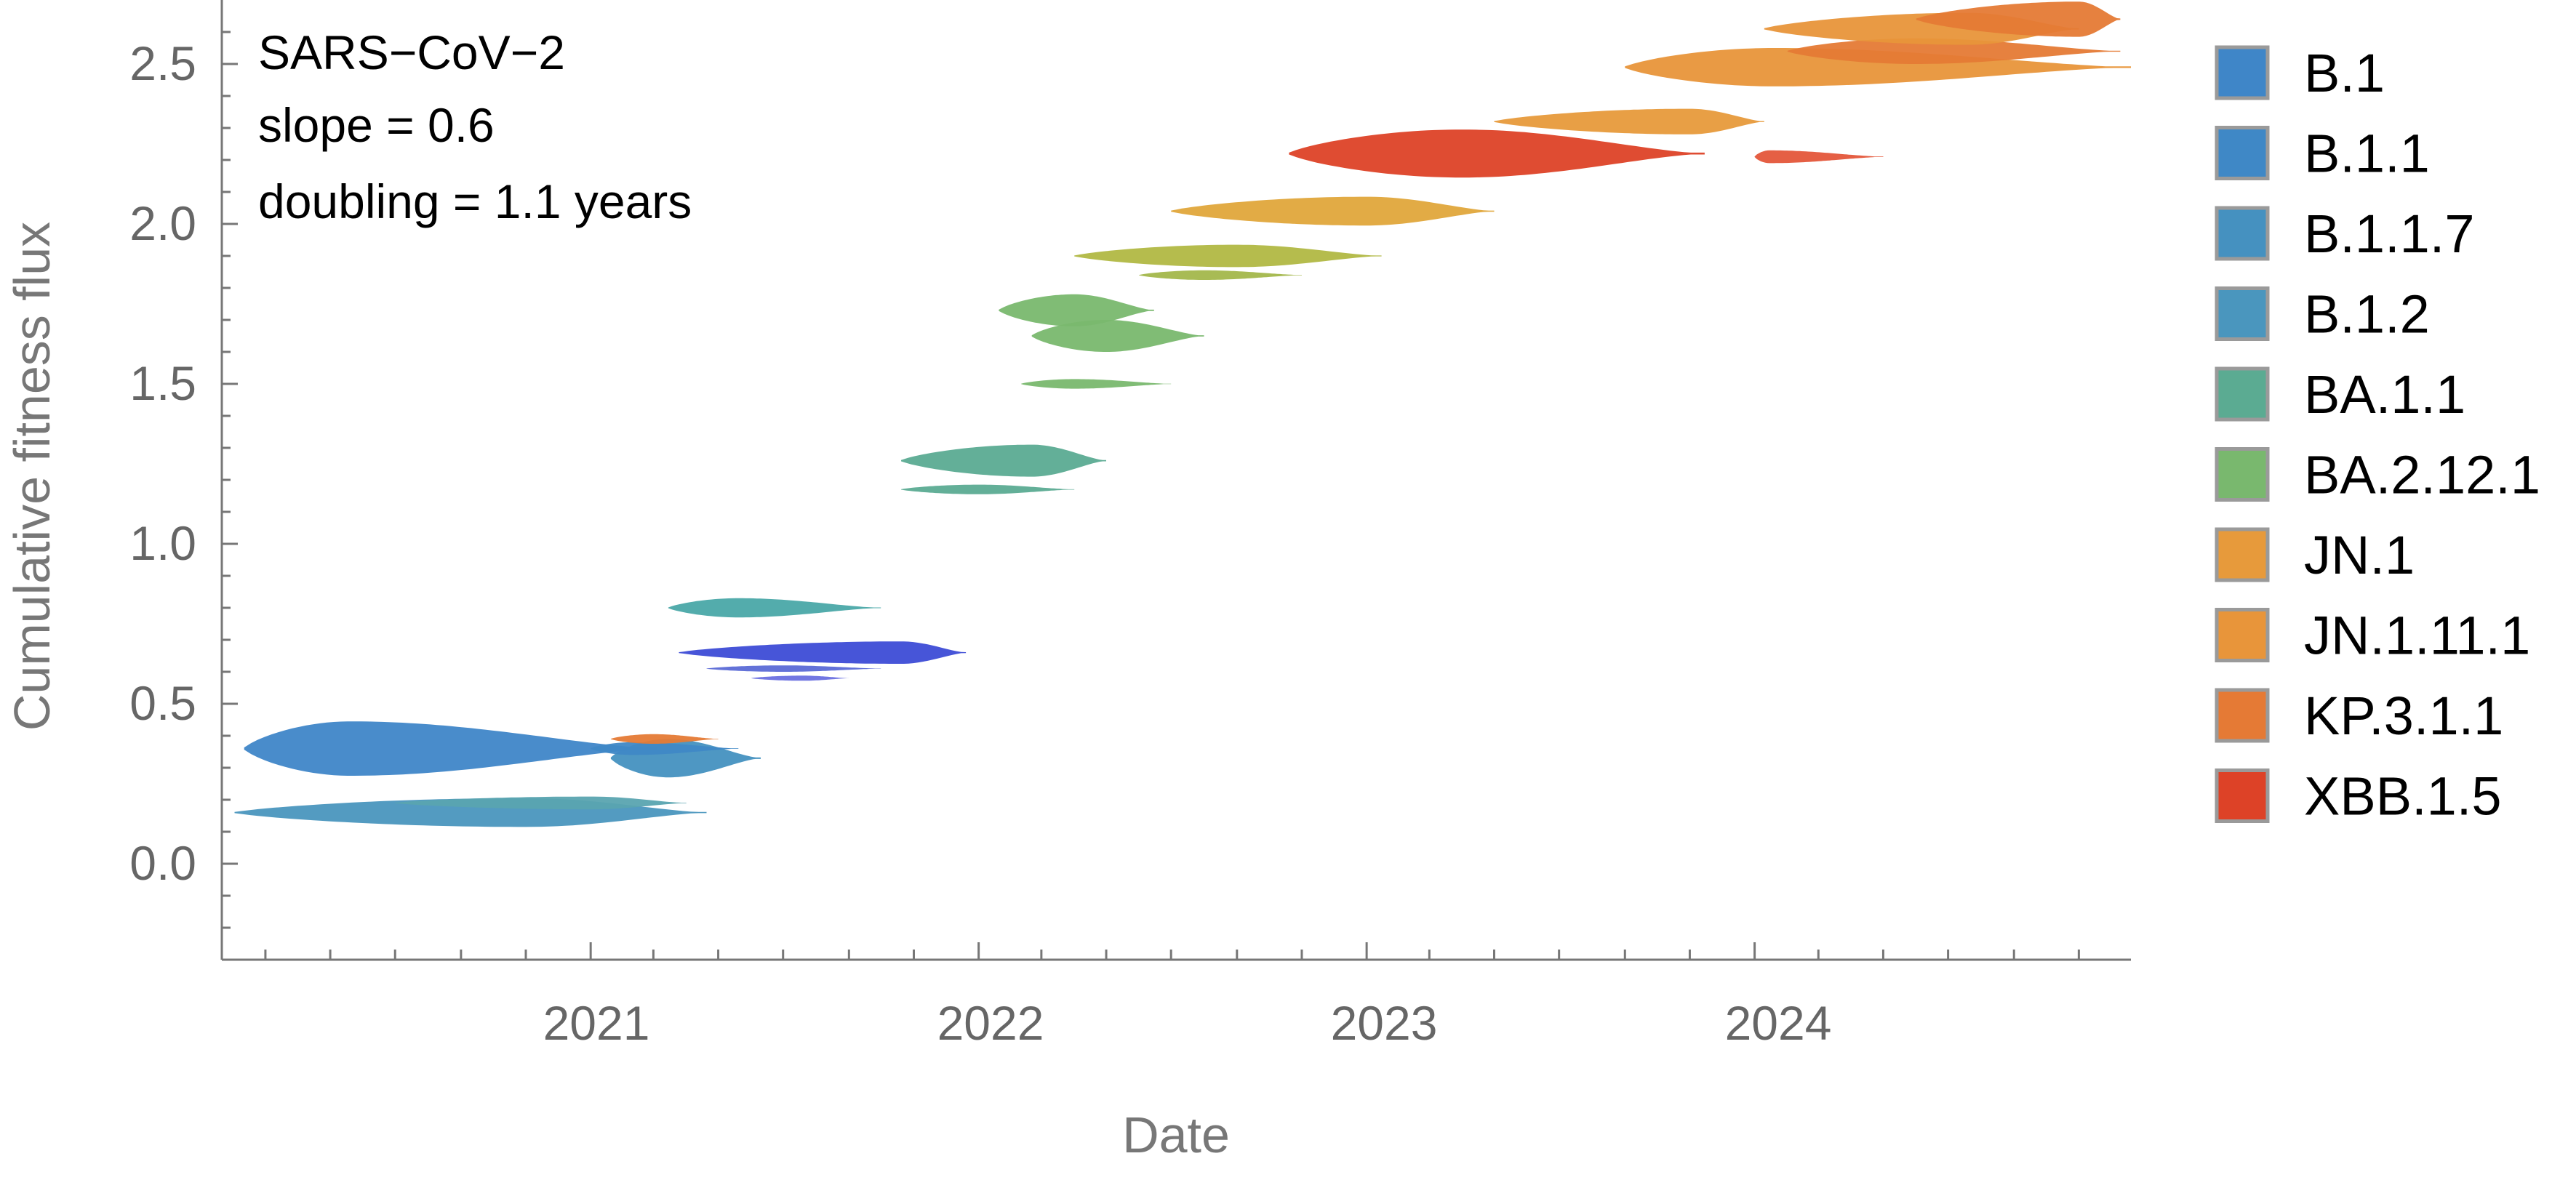 The image size is (2576, 1188). I want to click on y-tick-label: 1.5, so click(162, 383).